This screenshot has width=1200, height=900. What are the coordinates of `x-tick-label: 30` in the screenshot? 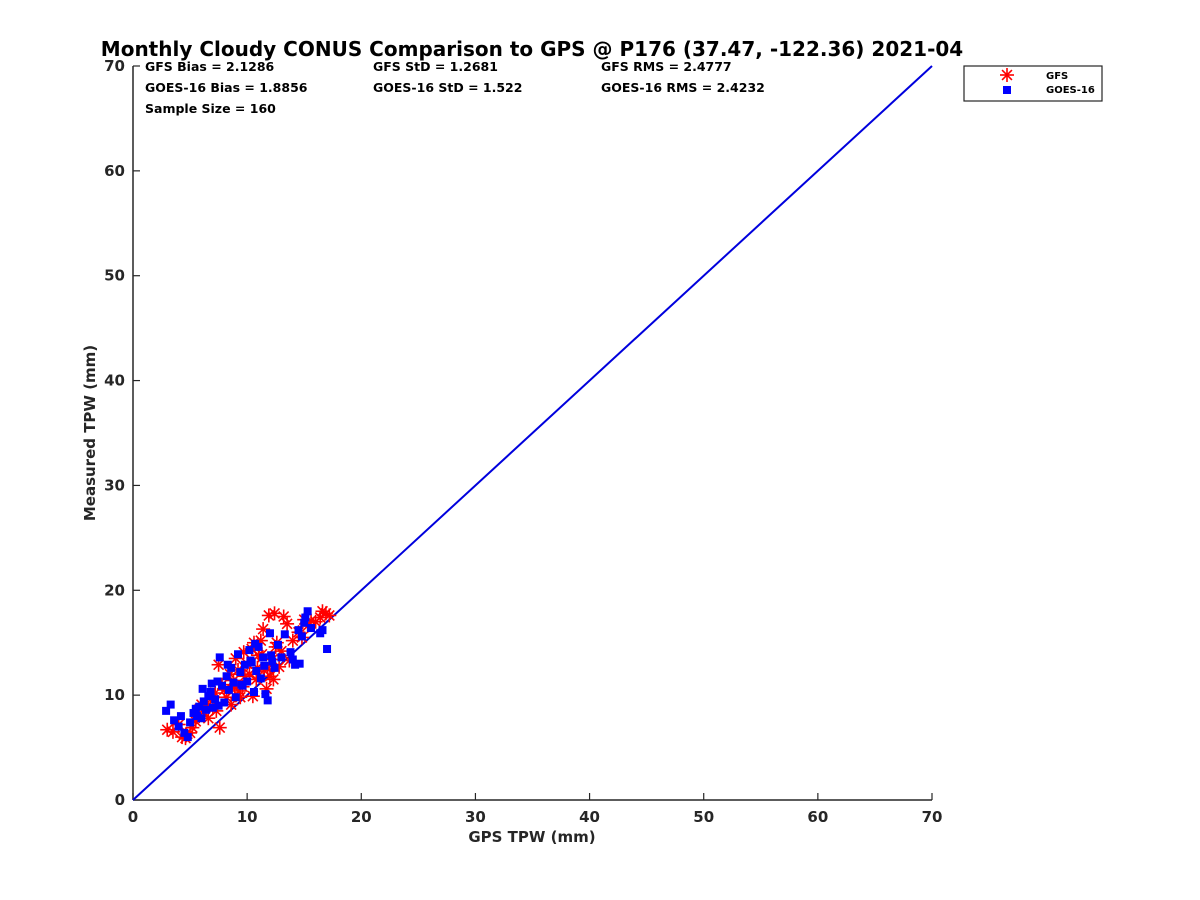 It's located at (475, 817).